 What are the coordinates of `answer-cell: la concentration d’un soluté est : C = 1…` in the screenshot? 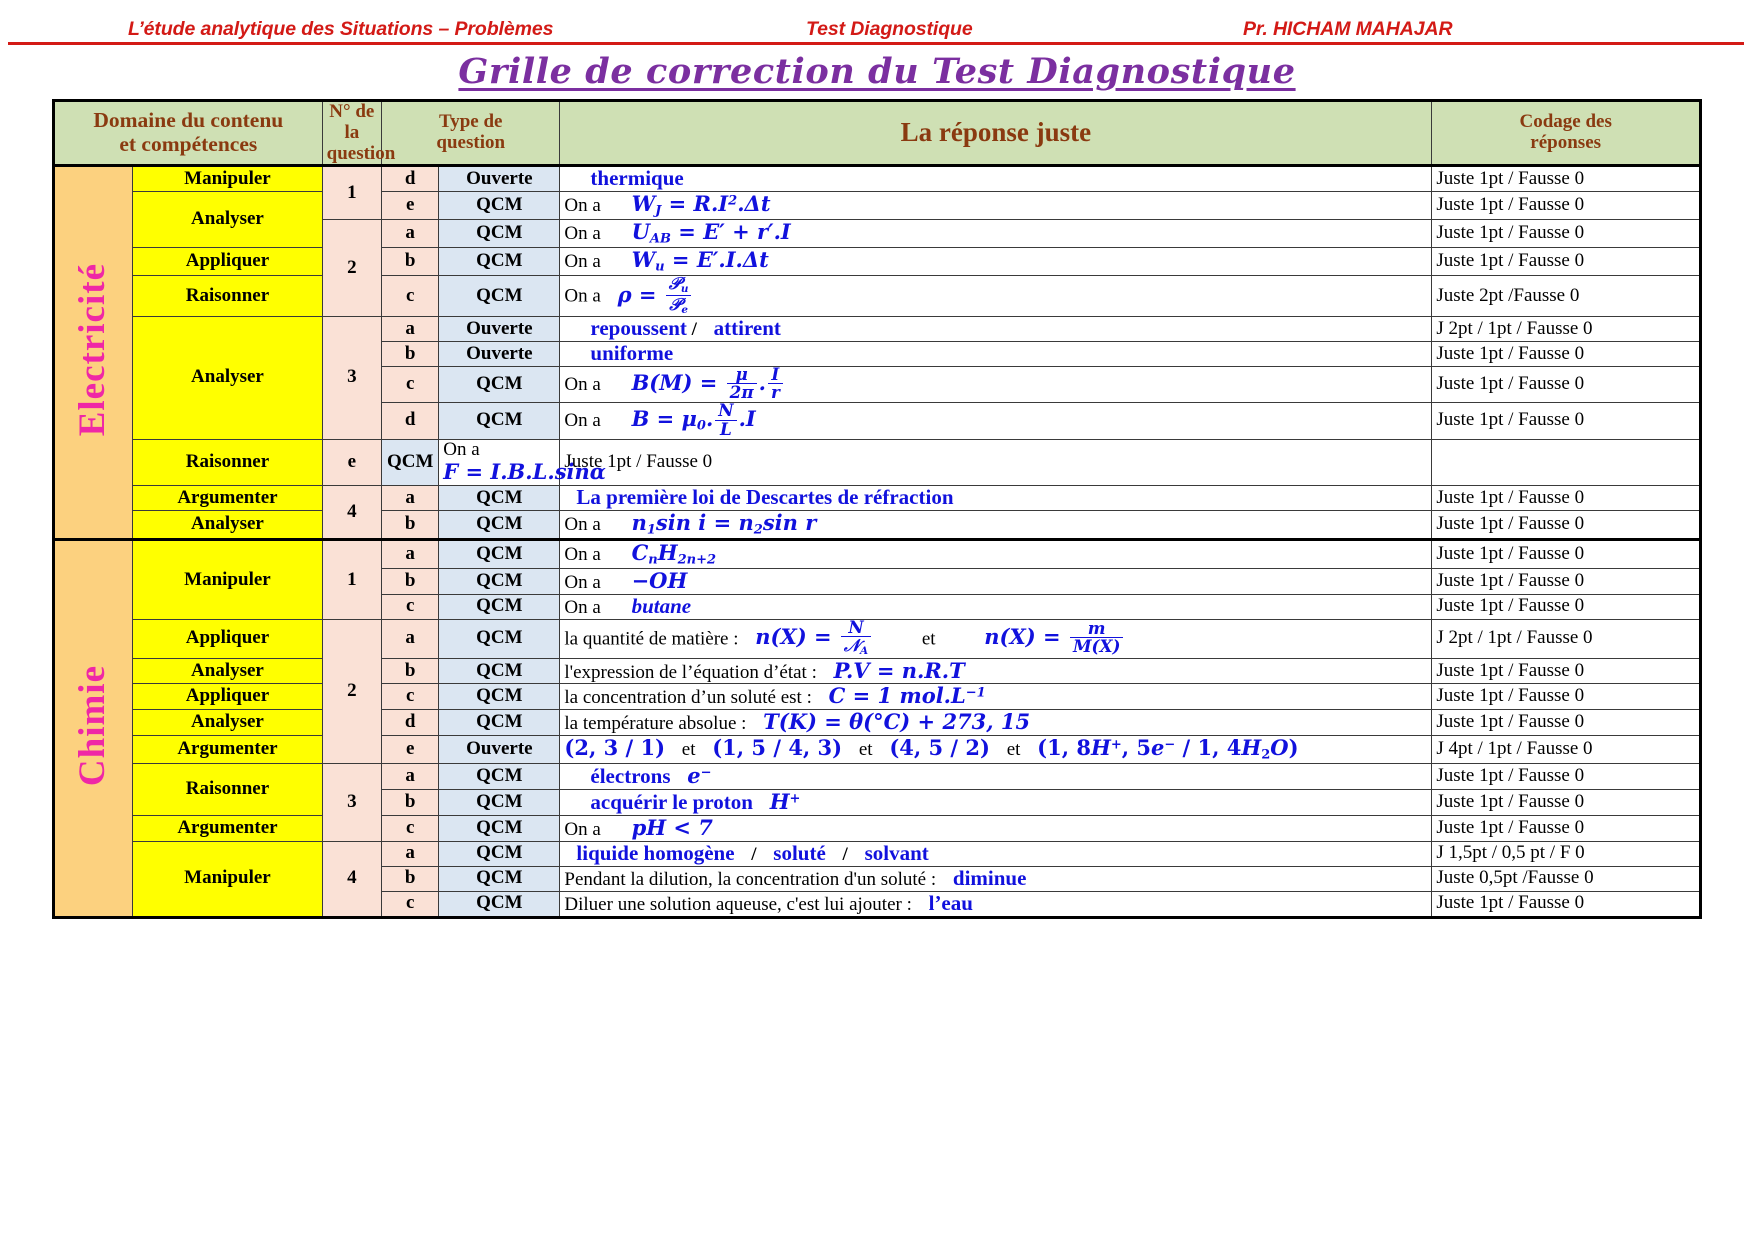 It's located at (996, 697).